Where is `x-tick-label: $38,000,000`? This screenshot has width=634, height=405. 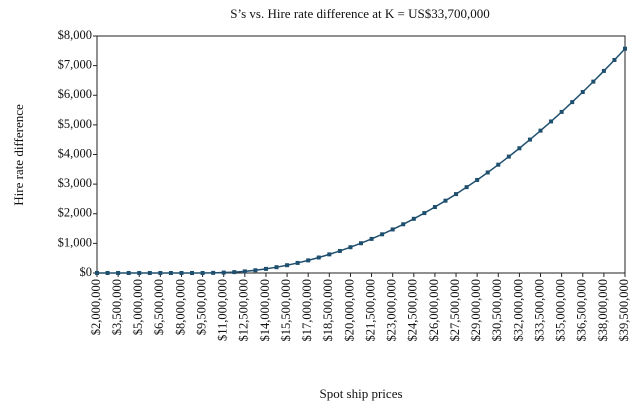
x-tick-label: $38,000,000 is located at coordinates (603, 310).